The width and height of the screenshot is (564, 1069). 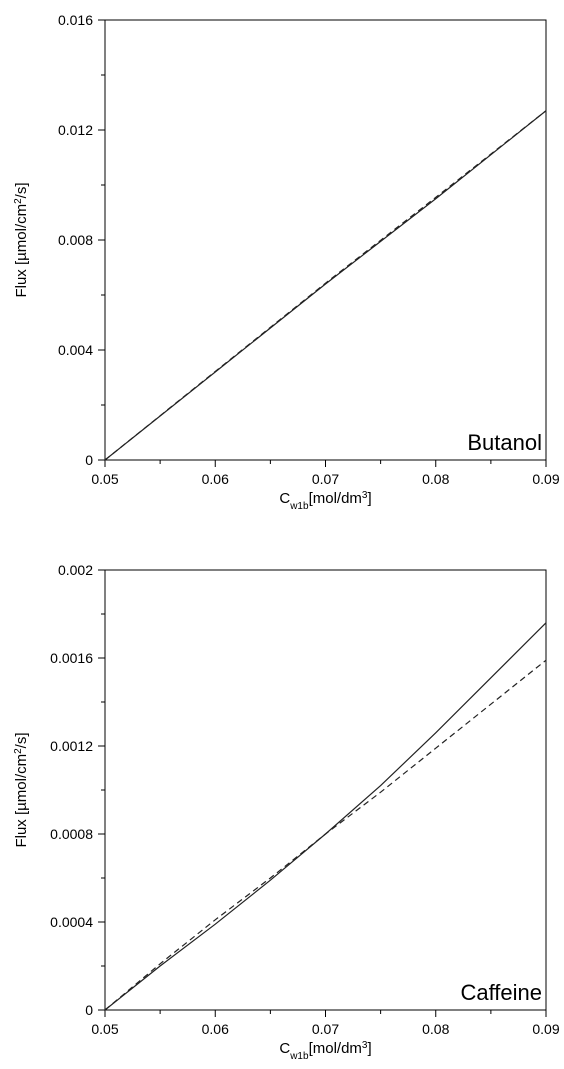 What do you see at coordinates (504, 442) in the screenshot?
I see `compound-annotation: Butanol` at bounding box center [504, 442].